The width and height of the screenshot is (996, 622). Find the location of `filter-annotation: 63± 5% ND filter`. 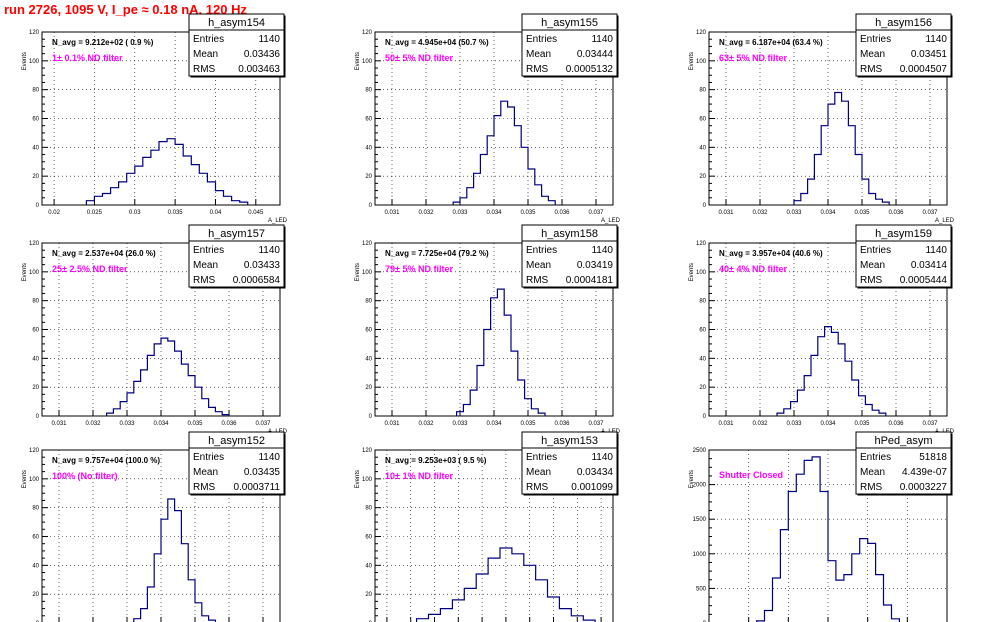

filter-annotation: 63± 5% ND filter is located at coordinates (753, 58).